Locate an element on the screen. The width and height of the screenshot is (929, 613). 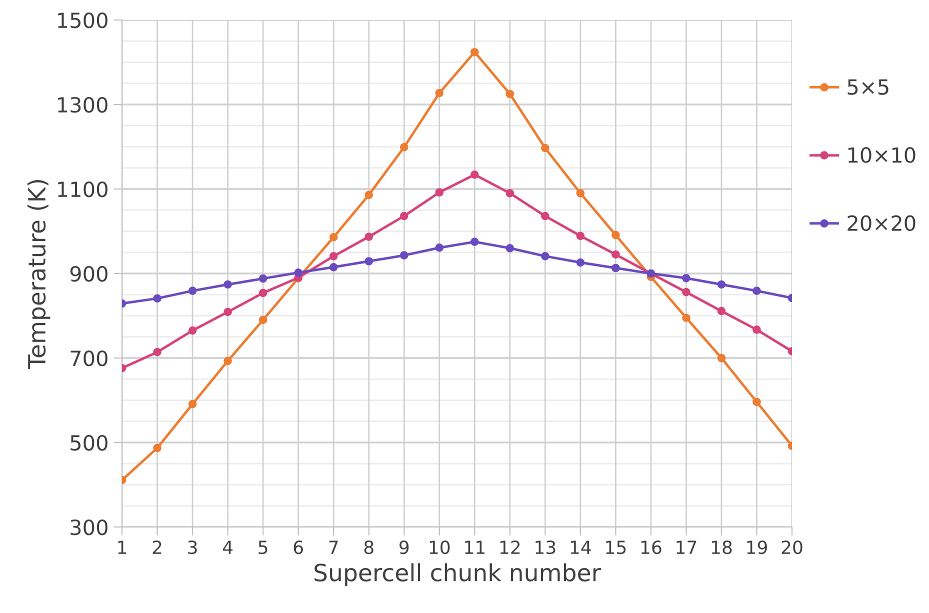
x-axis-title: Supercell chunk number is located at coordinates (457, 574).